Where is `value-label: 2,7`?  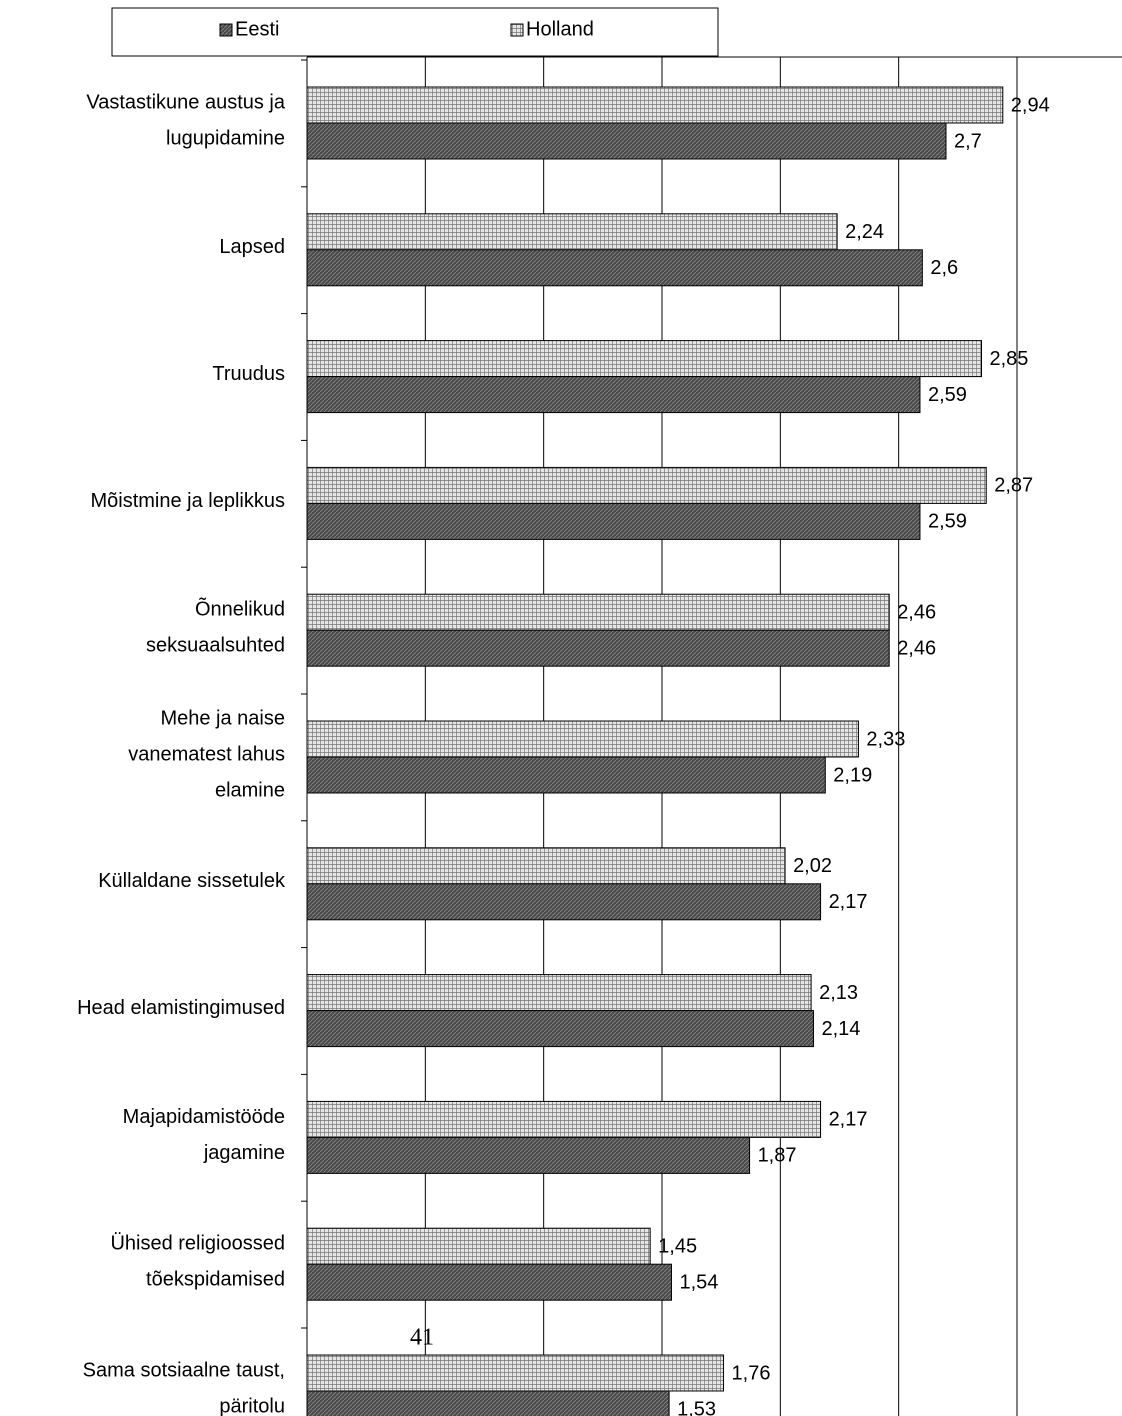 value-label: 2,7 is located at coordinates (968, 141).